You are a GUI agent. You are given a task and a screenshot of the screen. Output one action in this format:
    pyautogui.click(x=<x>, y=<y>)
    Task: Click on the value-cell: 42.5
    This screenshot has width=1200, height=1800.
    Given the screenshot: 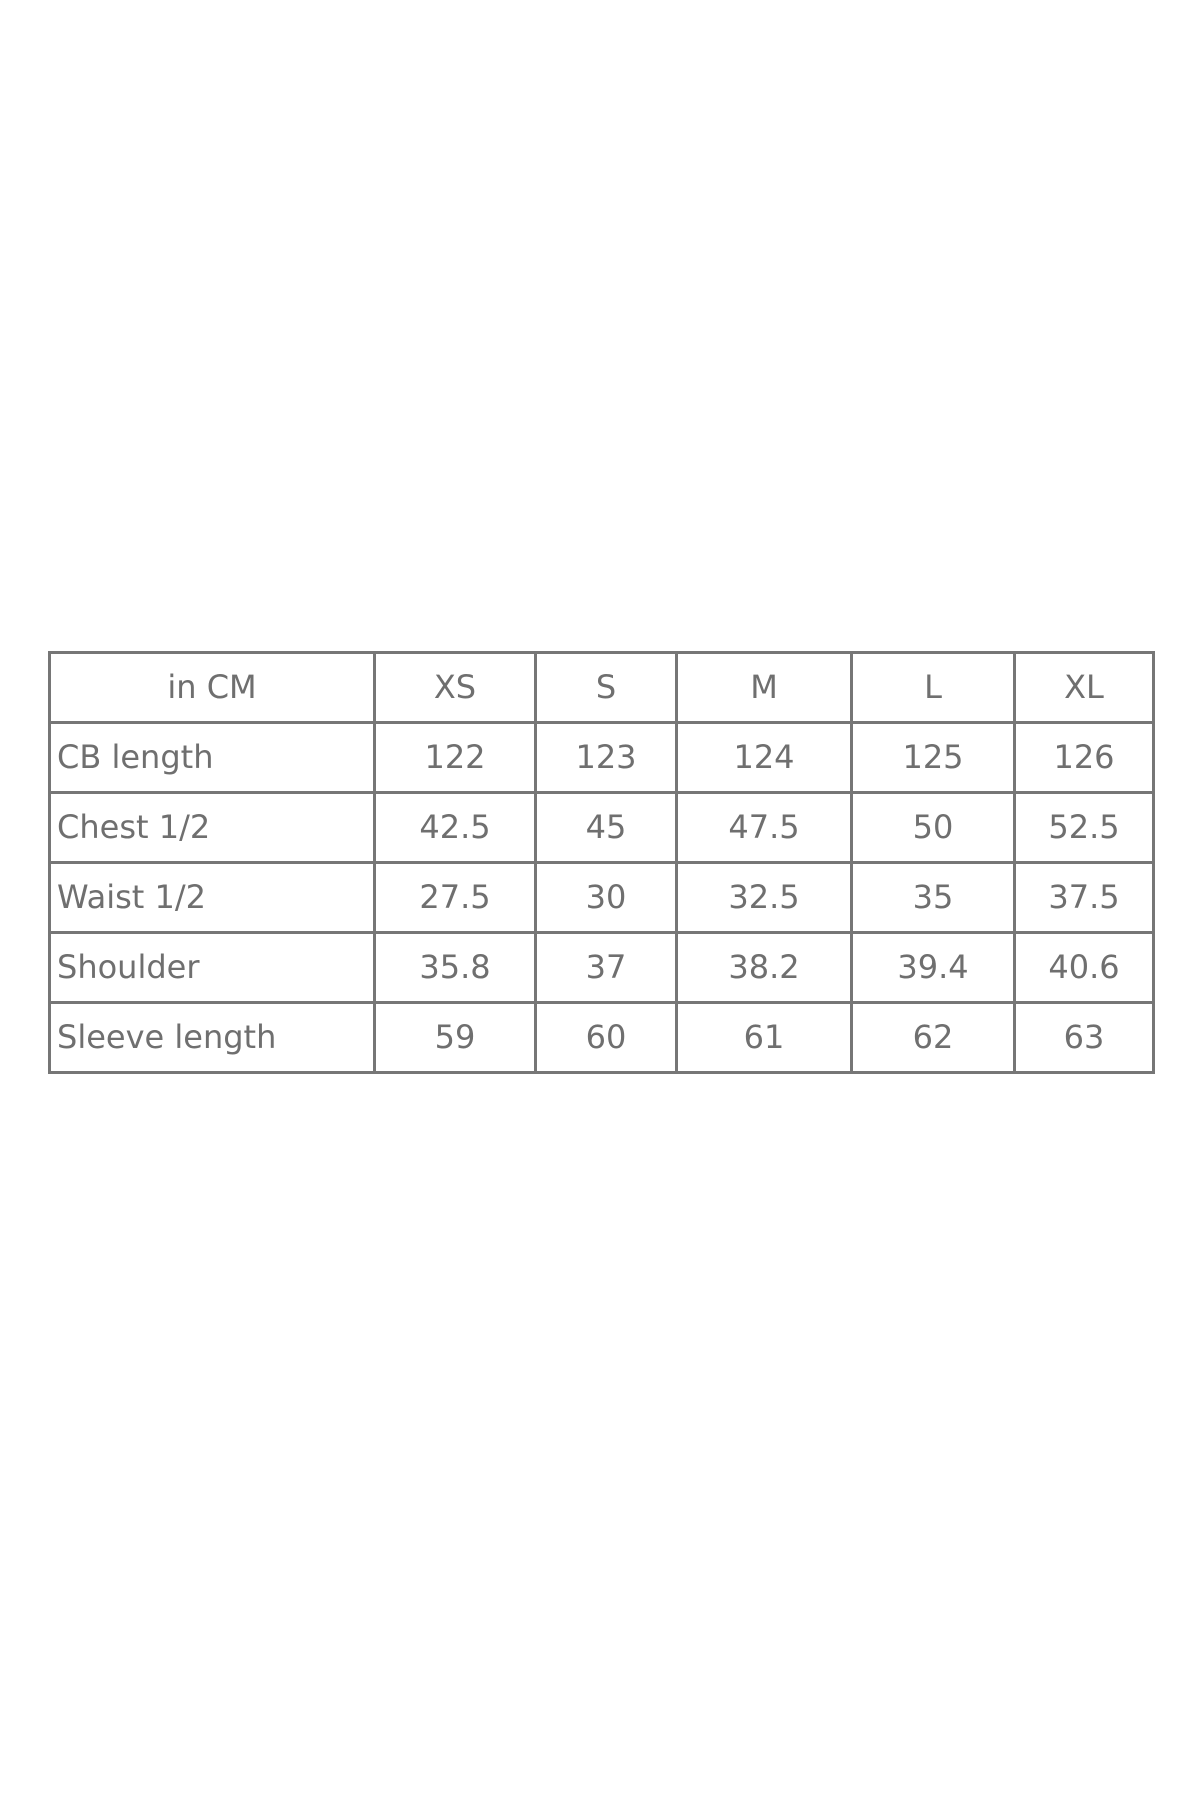 What is the action you would take?
    pyautogui.click(x=455, y=827)
    